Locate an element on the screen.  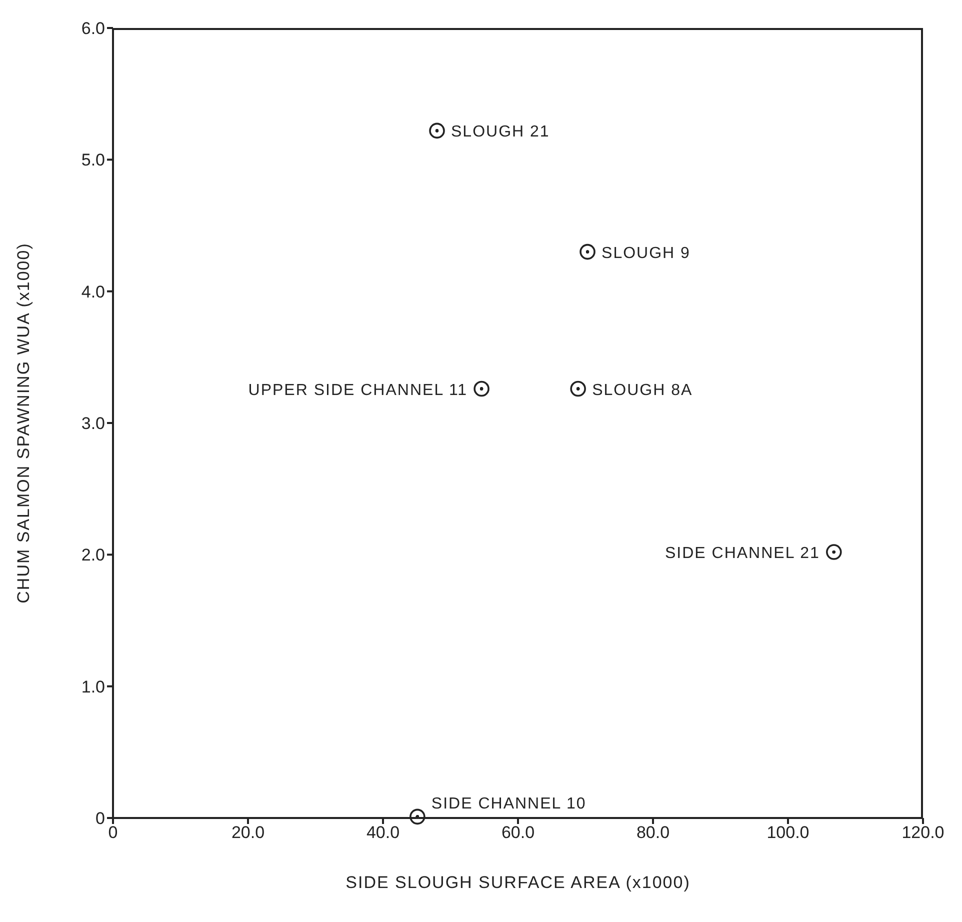
y-tick-label: 2.0 is located at coordinates (93, 555).